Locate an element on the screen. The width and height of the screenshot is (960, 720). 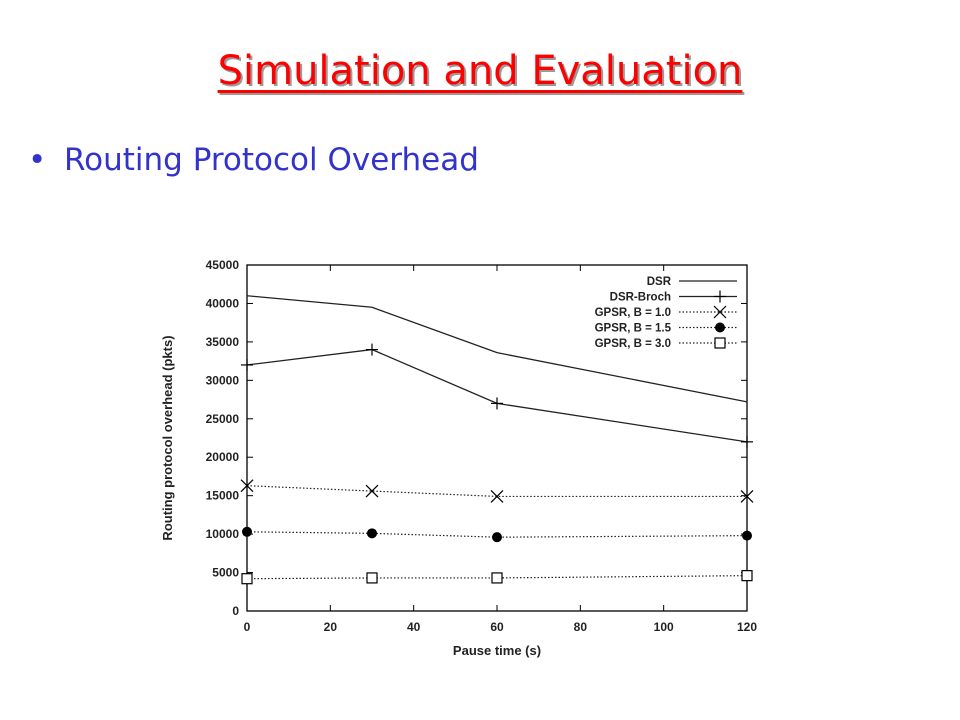
legend-label: GPSR, B = 1.5 is located at coordinates (633, 329).